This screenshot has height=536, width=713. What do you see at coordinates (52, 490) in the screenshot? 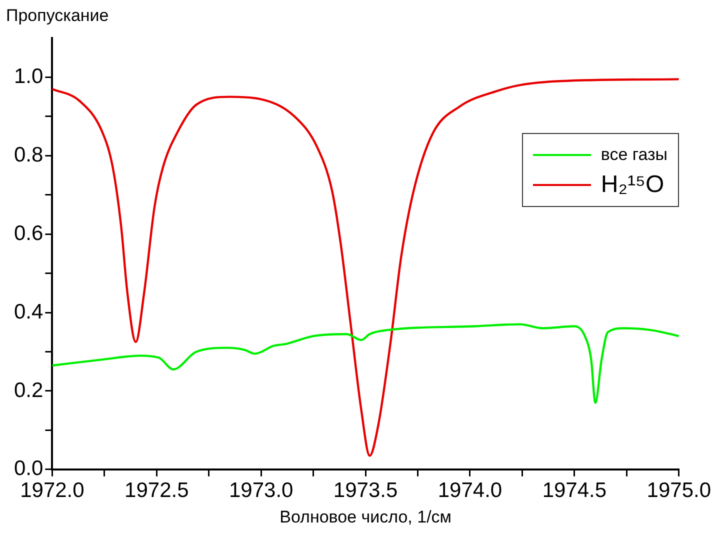
I see `x-tick-label: 1972.0` at bounding box center [52, 490].